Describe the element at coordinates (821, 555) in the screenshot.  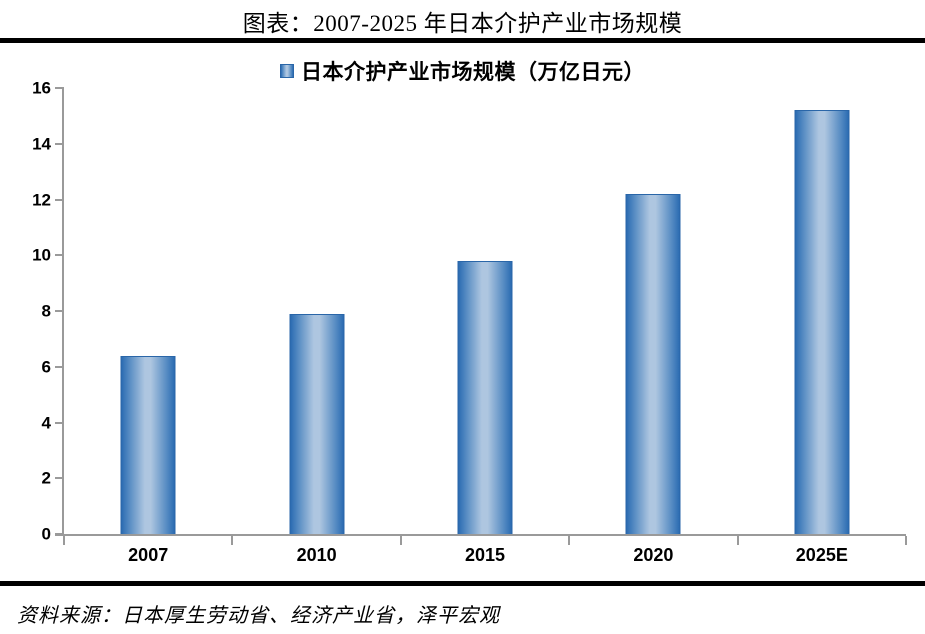
I see `x-axis-label: 2025E` at that location.